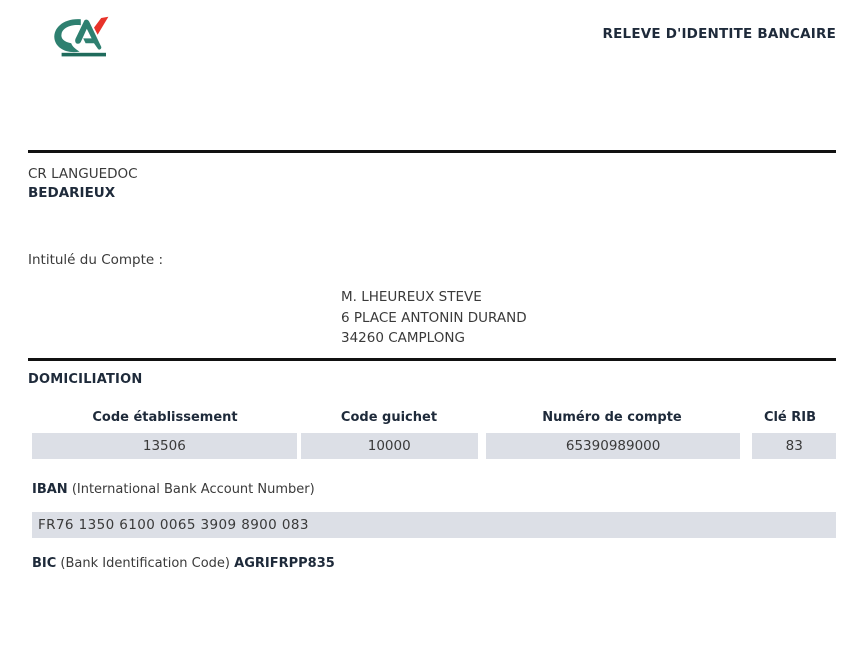  I want to click on column-header-code-guichet: Code guichet, so click(389, 417).